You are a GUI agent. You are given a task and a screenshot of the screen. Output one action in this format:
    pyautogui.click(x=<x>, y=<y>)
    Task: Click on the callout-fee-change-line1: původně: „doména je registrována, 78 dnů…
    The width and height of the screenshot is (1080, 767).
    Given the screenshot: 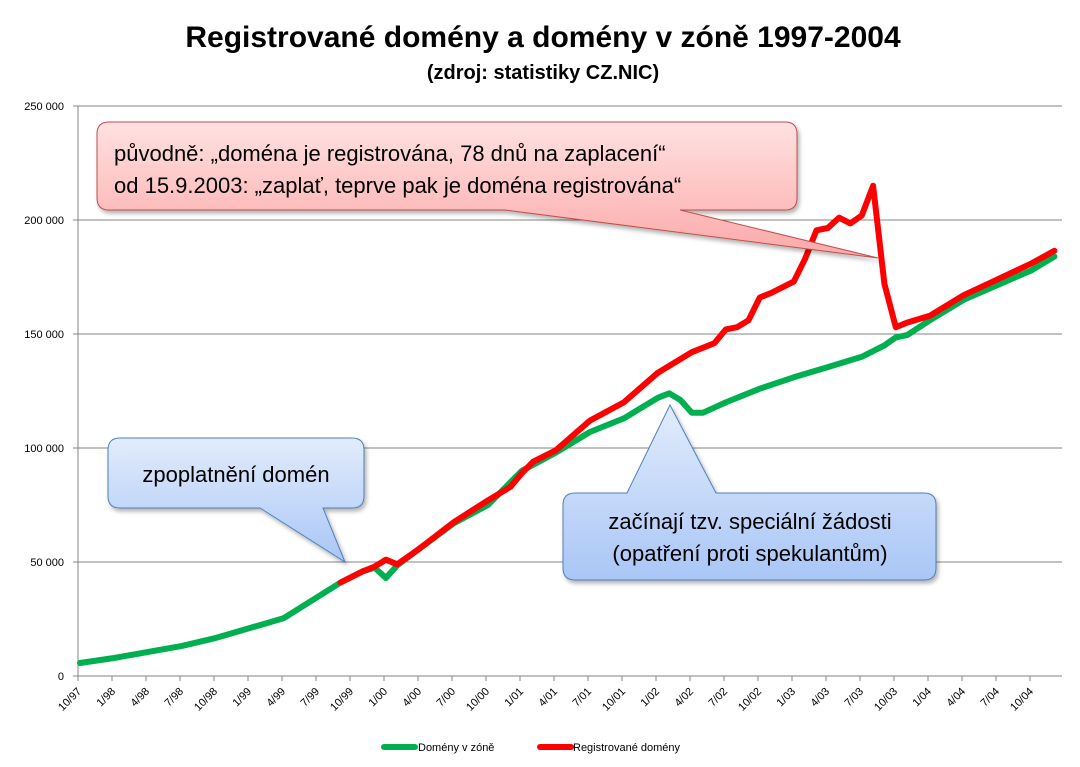 What is the action you would take?
    pyautogui.click(x=390, y=153)
    